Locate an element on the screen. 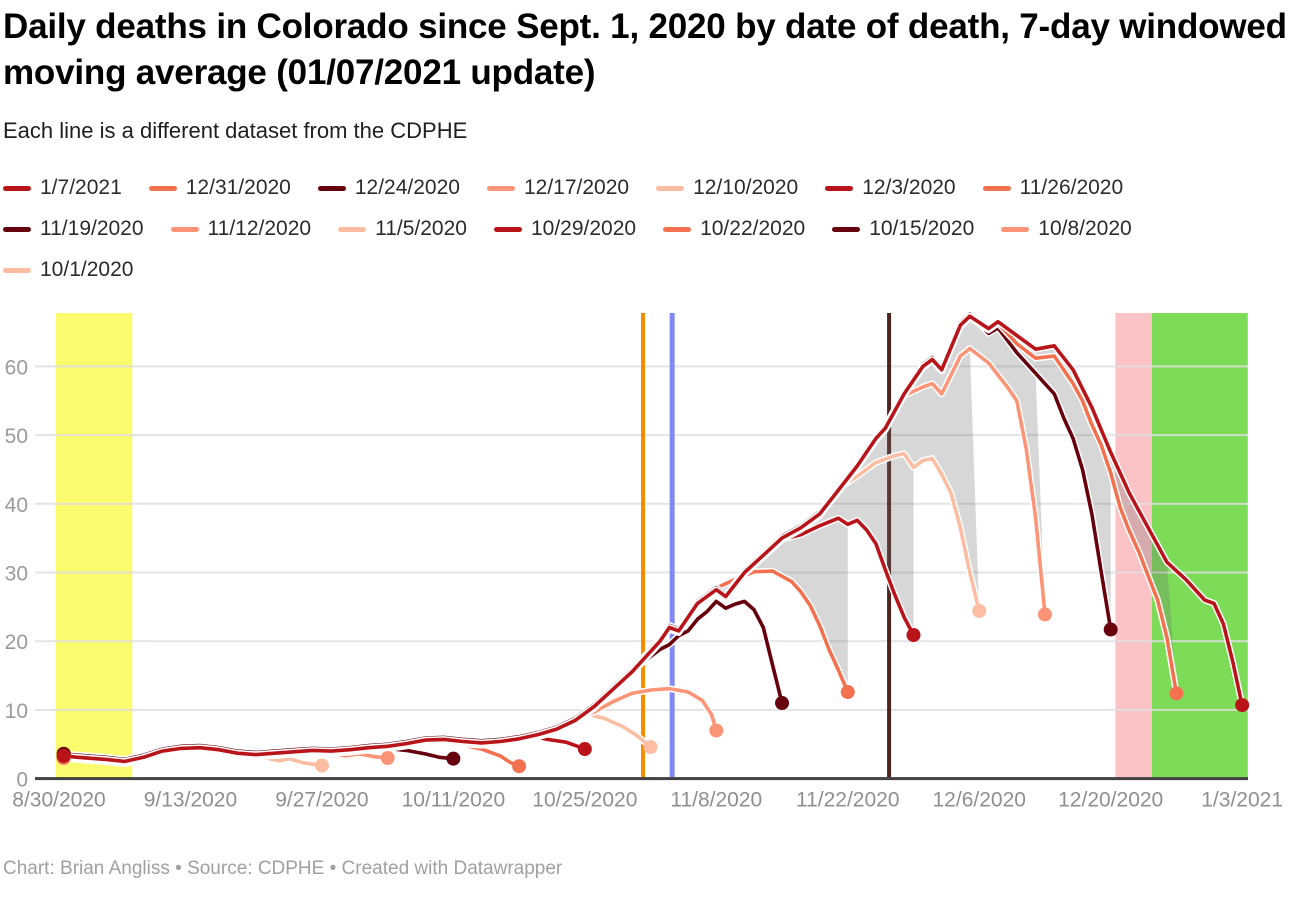 The image size is (1300, 900). series-endpoint-dot-11-12-2020 is located at coordinates (716, 730).